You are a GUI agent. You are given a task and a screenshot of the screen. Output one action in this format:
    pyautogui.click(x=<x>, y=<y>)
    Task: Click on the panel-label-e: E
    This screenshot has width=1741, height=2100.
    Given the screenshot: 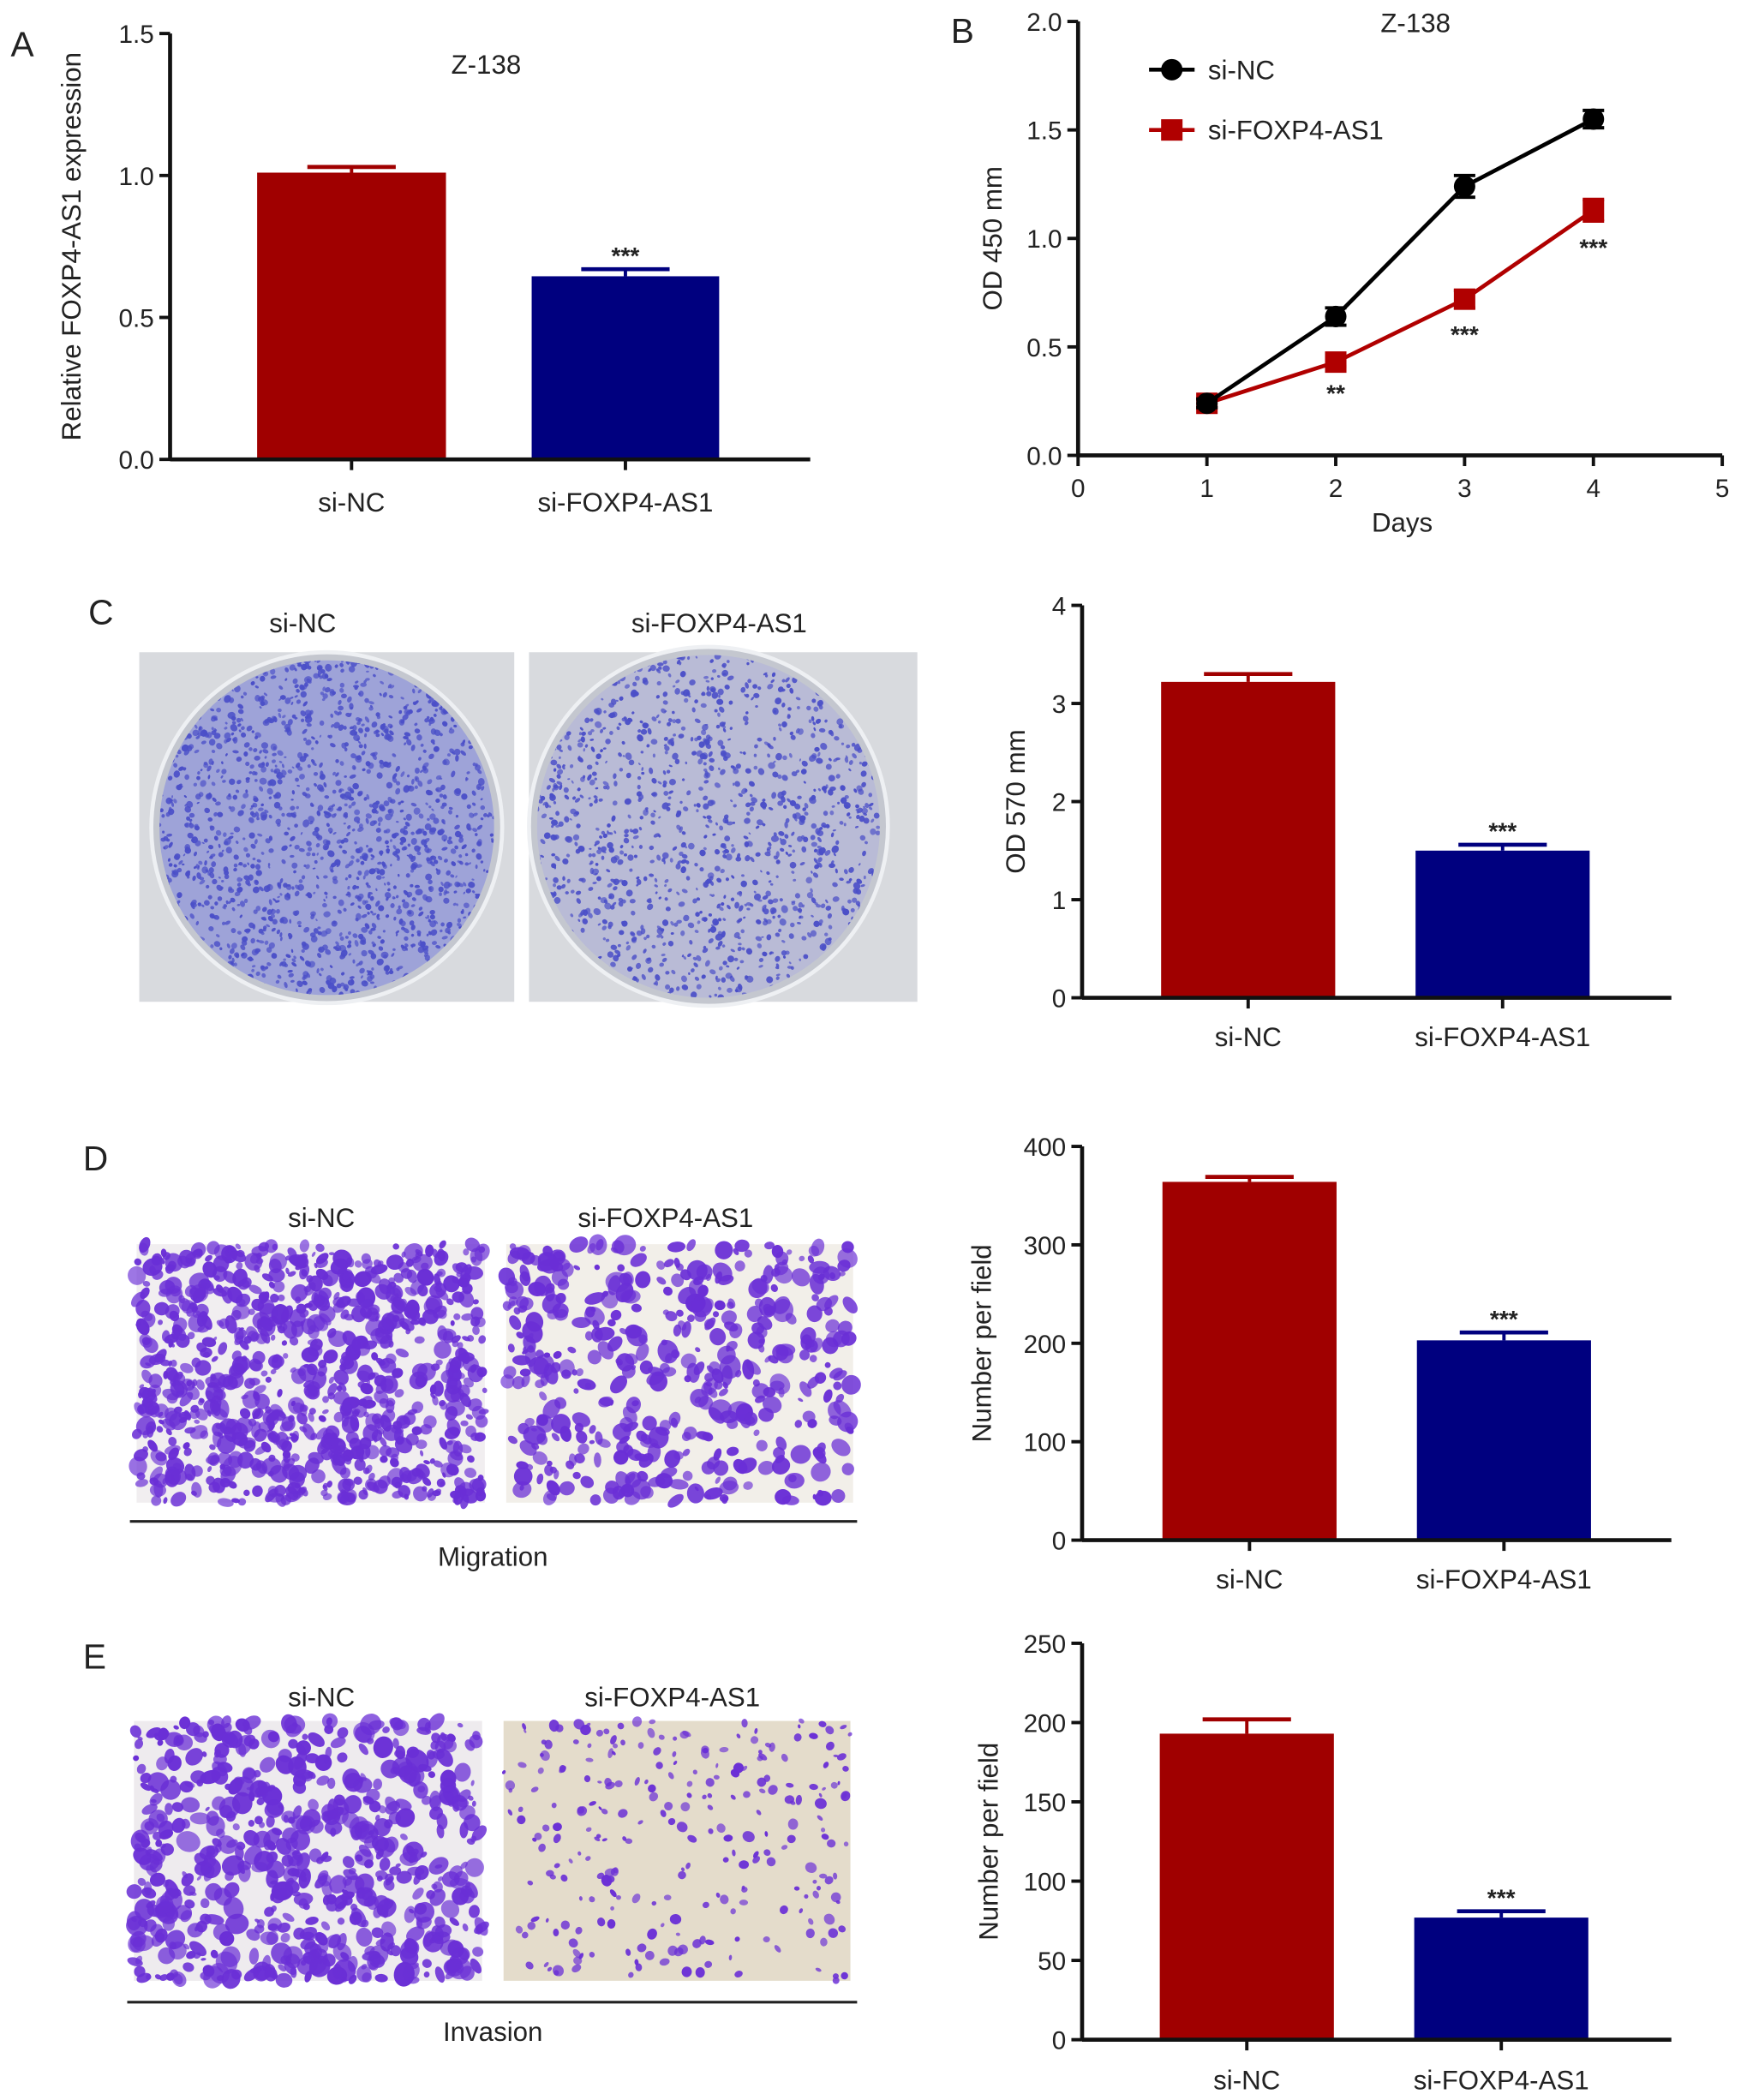 What is the action you would take?
    pyautogui.click(x=94, y=1657)
    